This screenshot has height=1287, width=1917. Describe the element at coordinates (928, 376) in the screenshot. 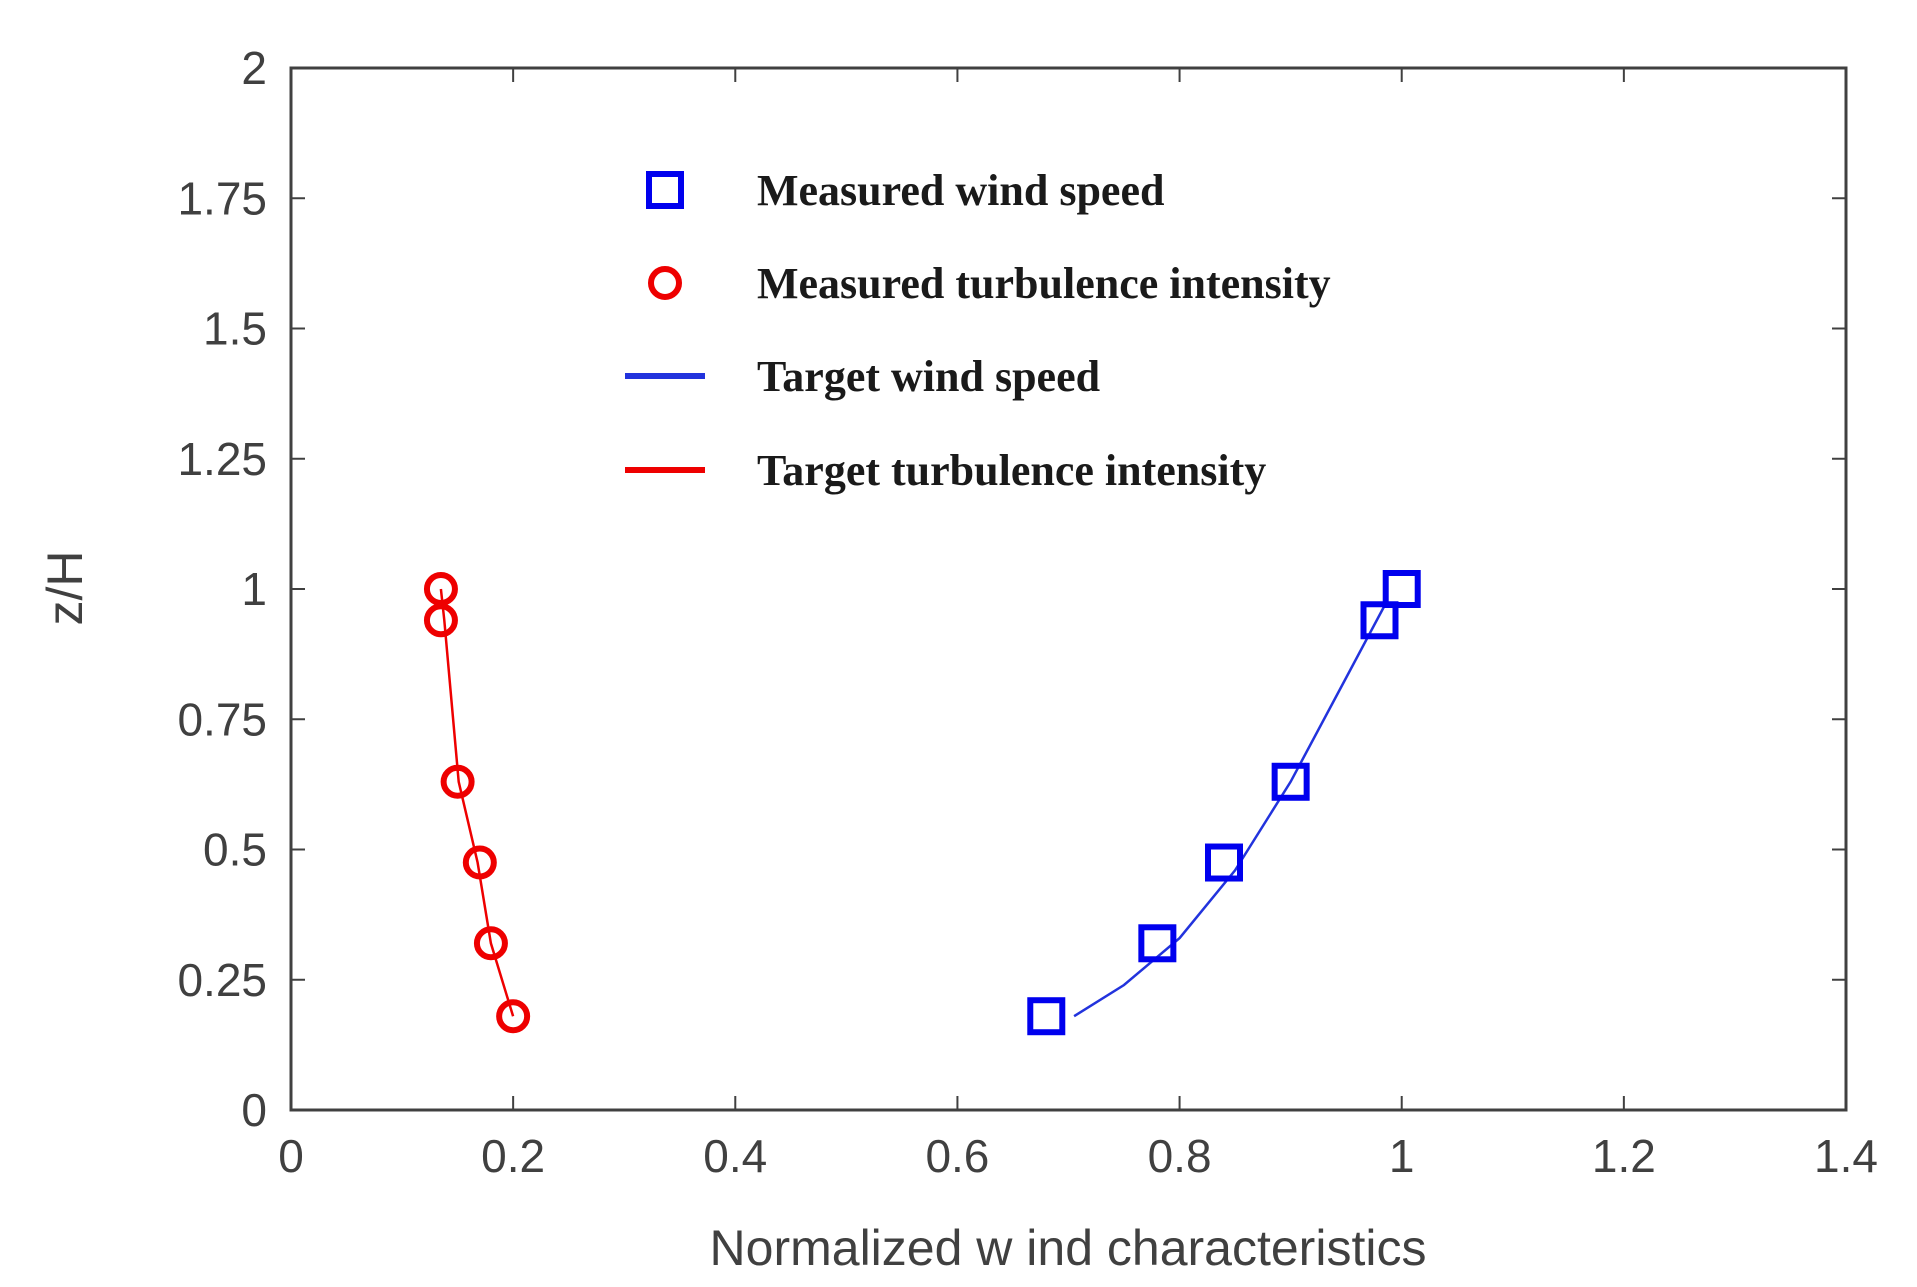

I see `legend-target-wind-speed-label: Target wind speed` at that location.